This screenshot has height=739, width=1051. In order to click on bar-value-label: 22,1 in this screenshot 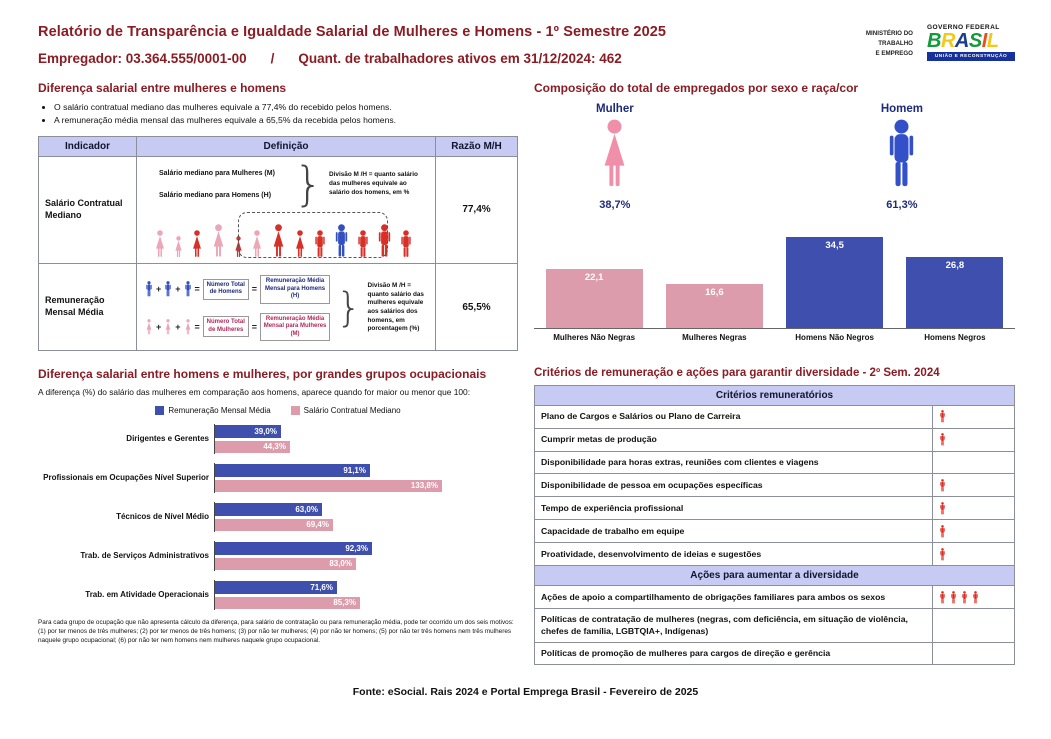, I will do `click(594, 277)`.